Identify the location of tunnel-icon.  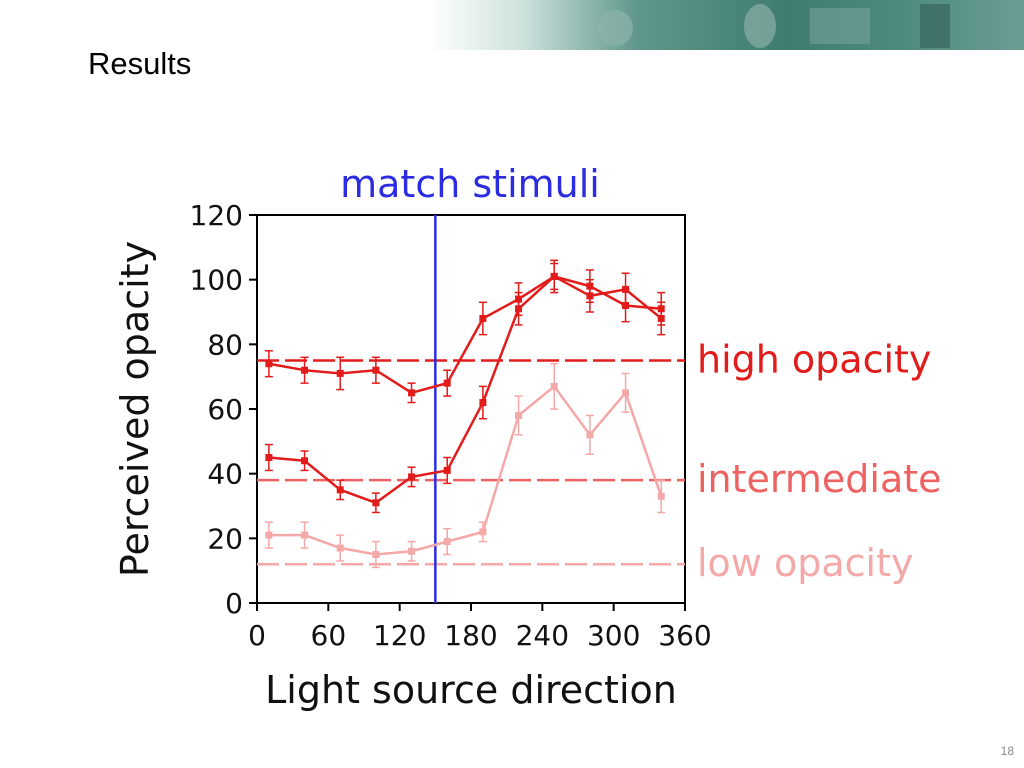
(840, 26).